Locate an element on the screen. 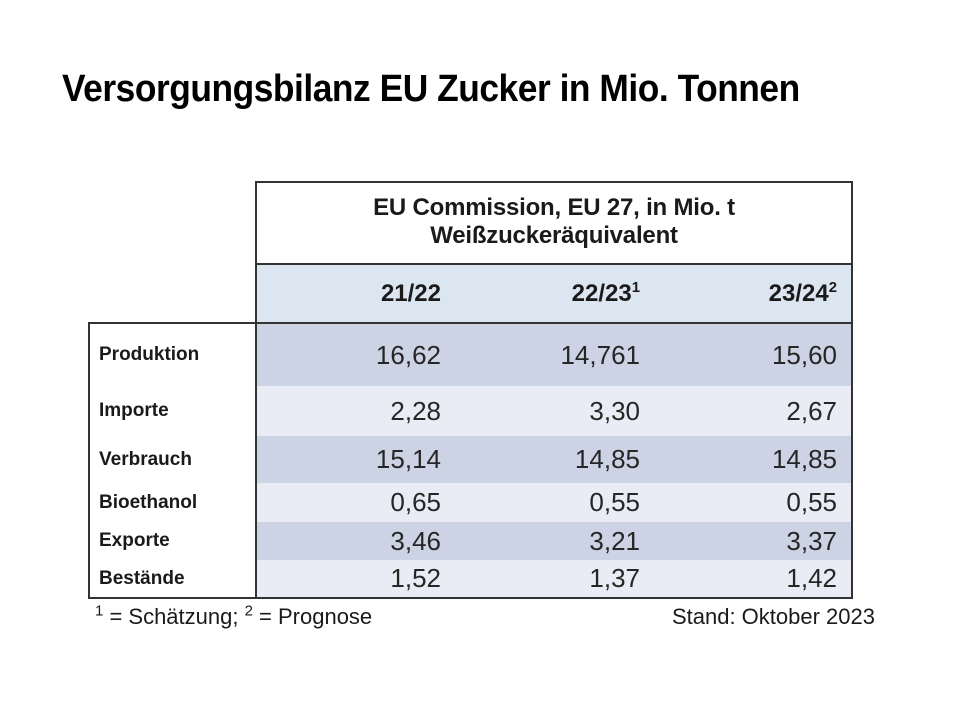 This screenshot has height=720, width=960. value-cell: 3,21 is located at coordinates (554, 541).